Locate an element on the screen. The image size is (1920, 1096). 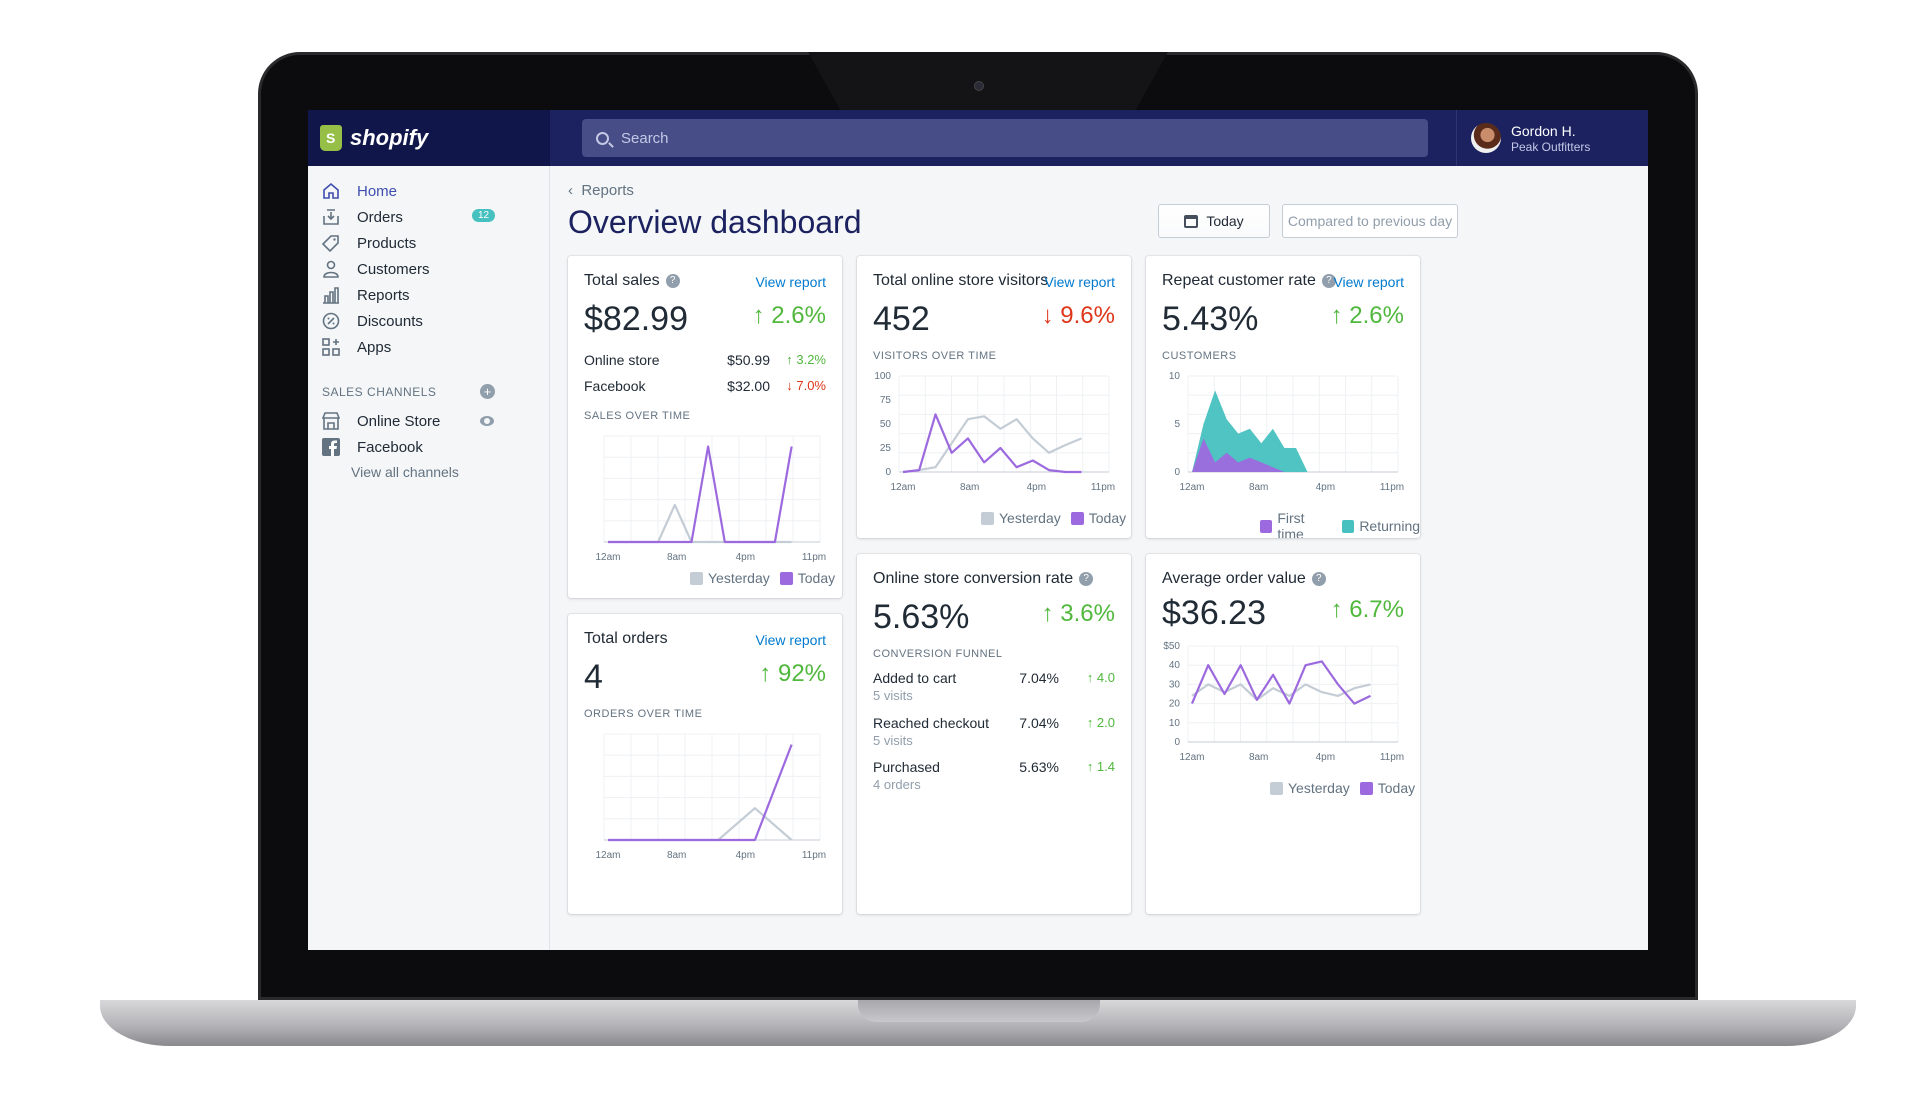
card-title-text: Online store conversion rate is located at coordinates (973, 578).